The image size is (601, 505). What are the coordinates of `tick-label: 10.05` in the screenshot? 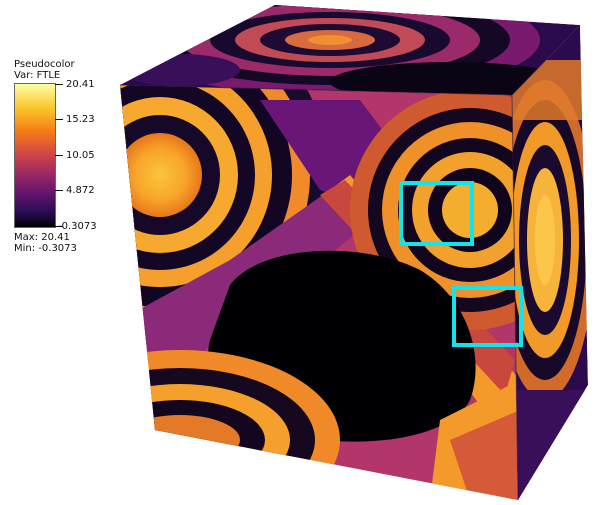 It's located at (80, 155).